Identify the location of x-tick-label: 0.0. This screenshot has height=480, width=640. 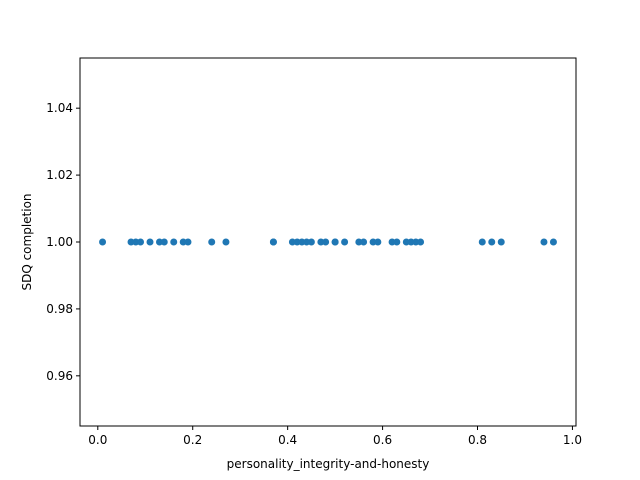
(97, 440).